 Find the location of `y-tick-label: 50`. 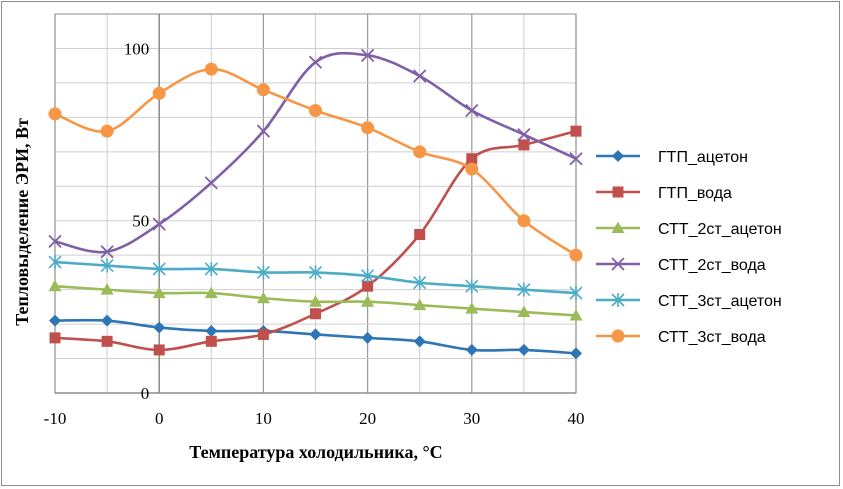

y-tick-label: 50 is located at coordinates (140, 221).